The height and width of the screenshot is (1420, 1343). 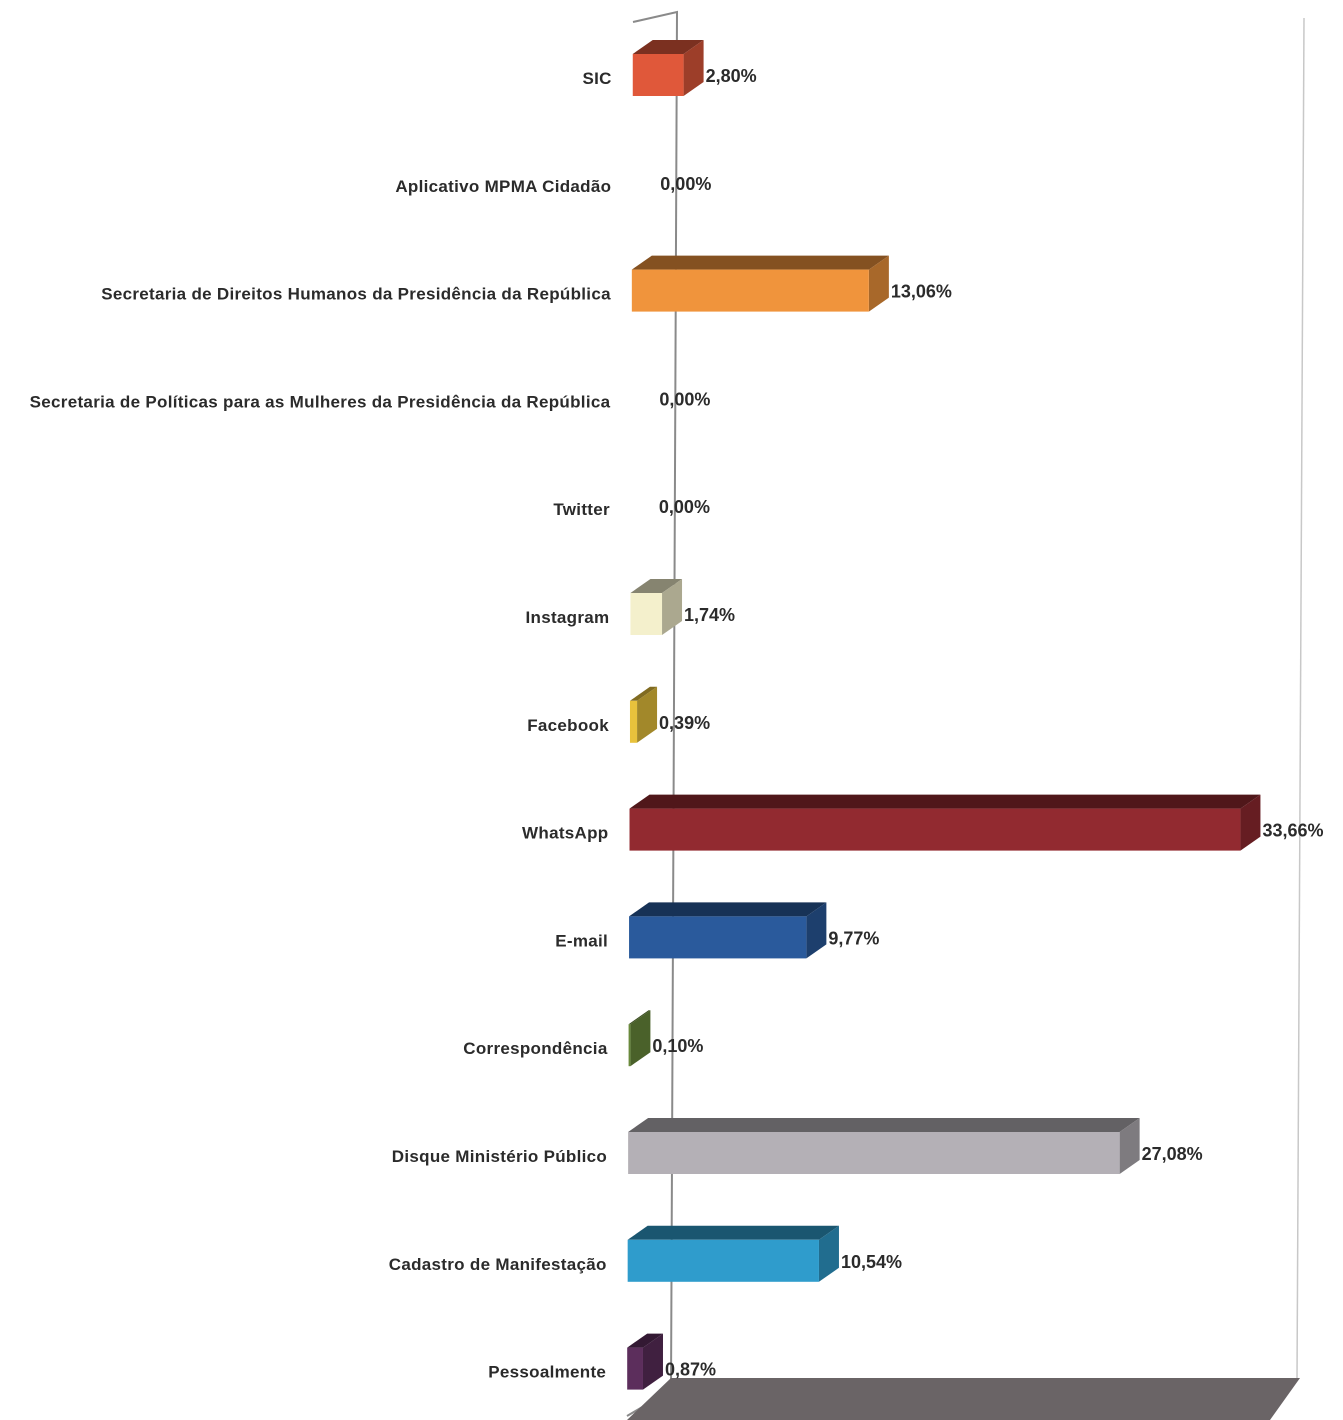 What do you see at coordinates (677, 1046) in the screenshot?
I see `value-label-9: 0,10%` at bounding box center [677, 1046].